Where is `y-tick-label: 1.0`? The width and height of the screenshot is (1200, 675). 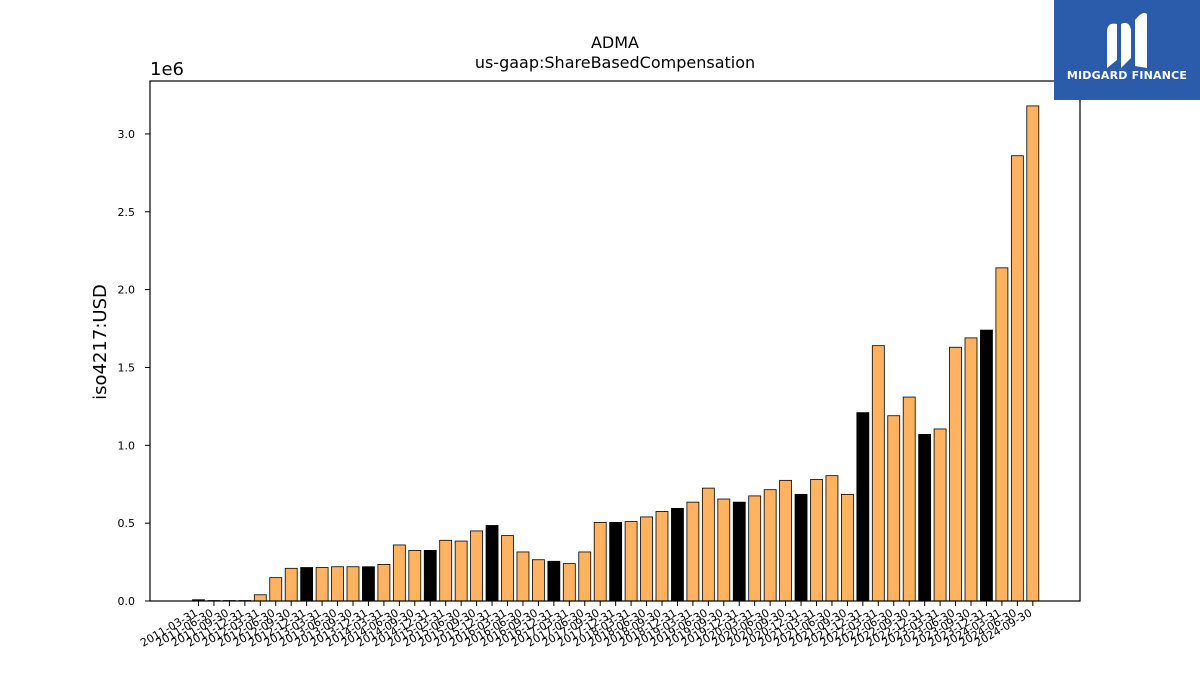 y-tick-label: 1.0 is located at coordinates (127, 445).